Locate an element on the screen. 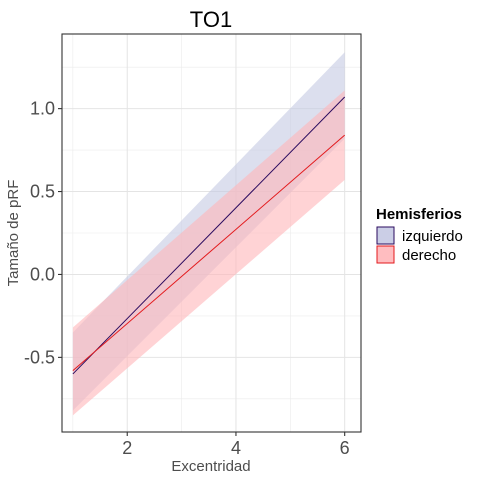 This screenshot has height=480, width=480. x-tick-label: 2 is located at coordinates (127, 448).